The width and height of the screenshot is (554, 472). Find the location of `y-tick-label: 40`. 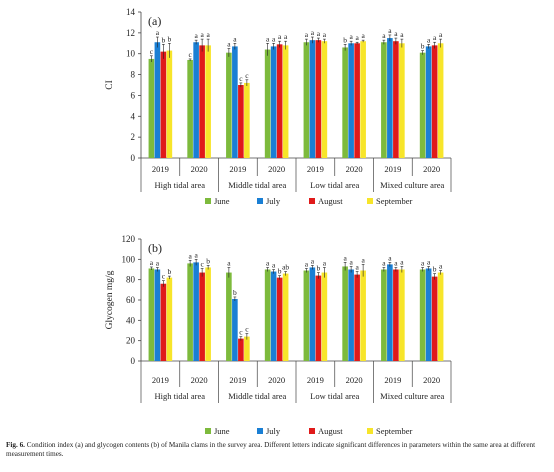

y-tick-label: 40 is located at coordinates (131, 320).